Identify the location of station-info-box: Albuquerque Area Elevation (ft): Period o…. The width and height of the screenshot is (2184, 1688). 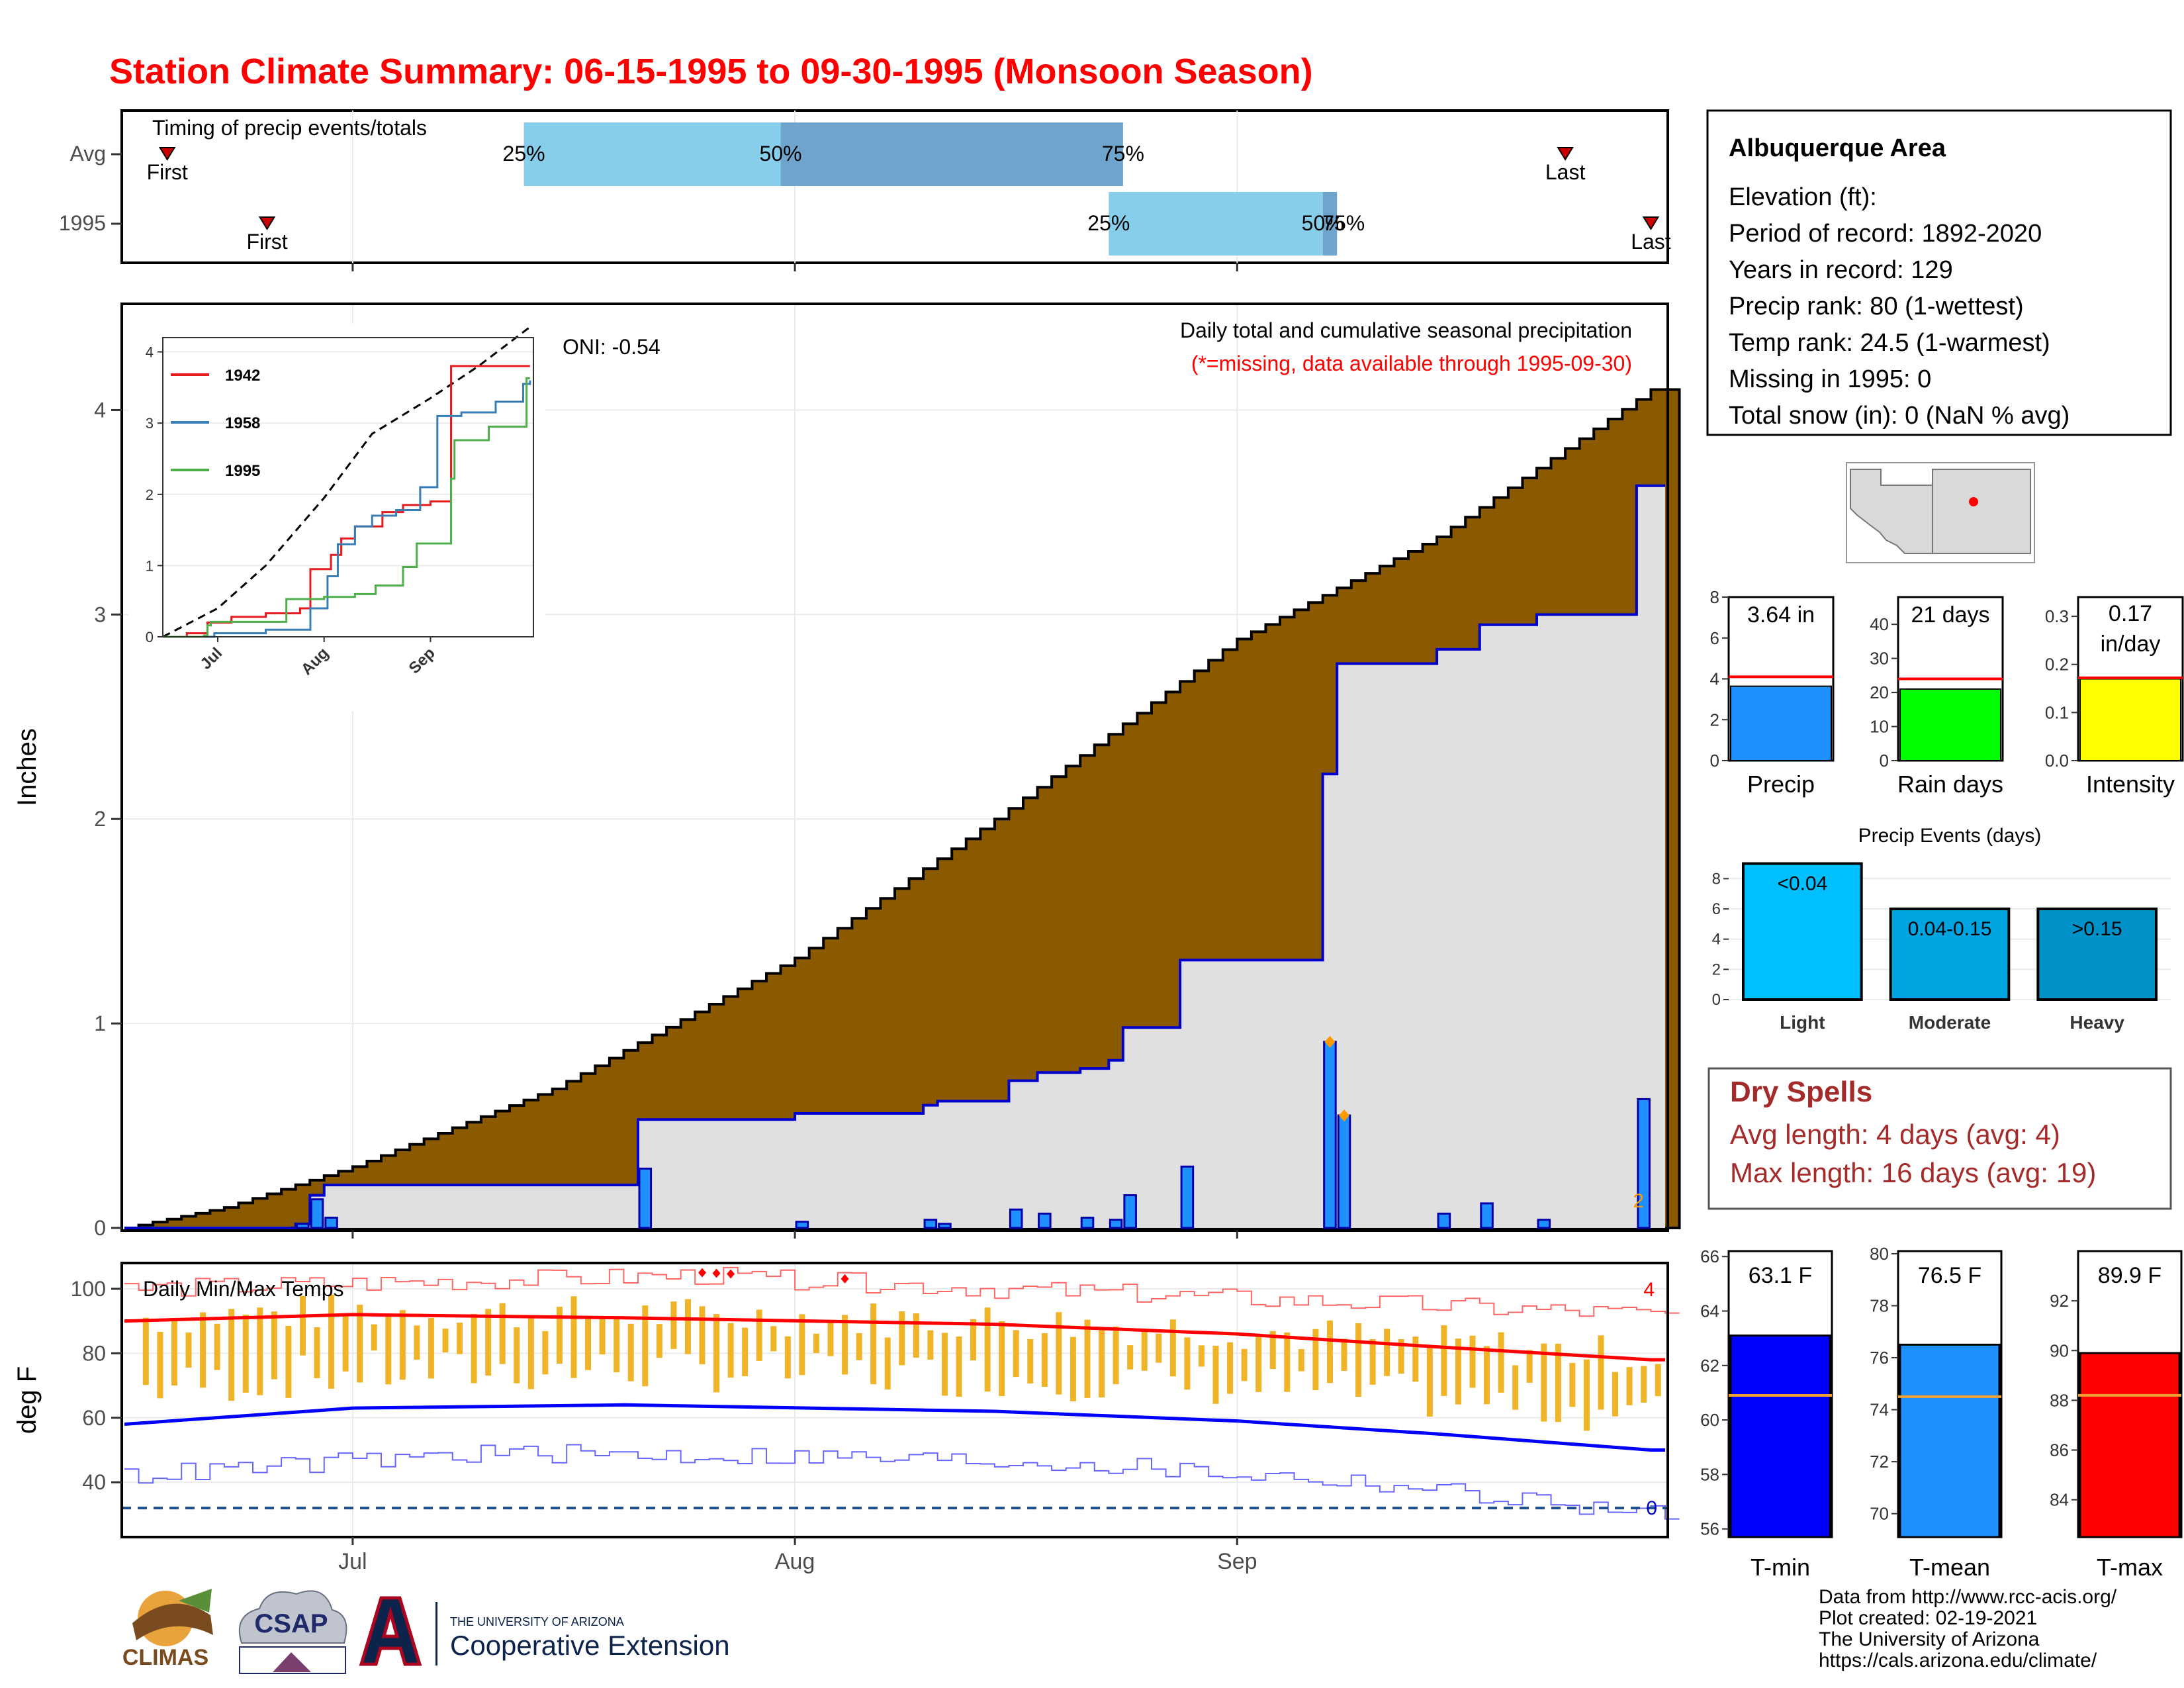
(1939, 272).